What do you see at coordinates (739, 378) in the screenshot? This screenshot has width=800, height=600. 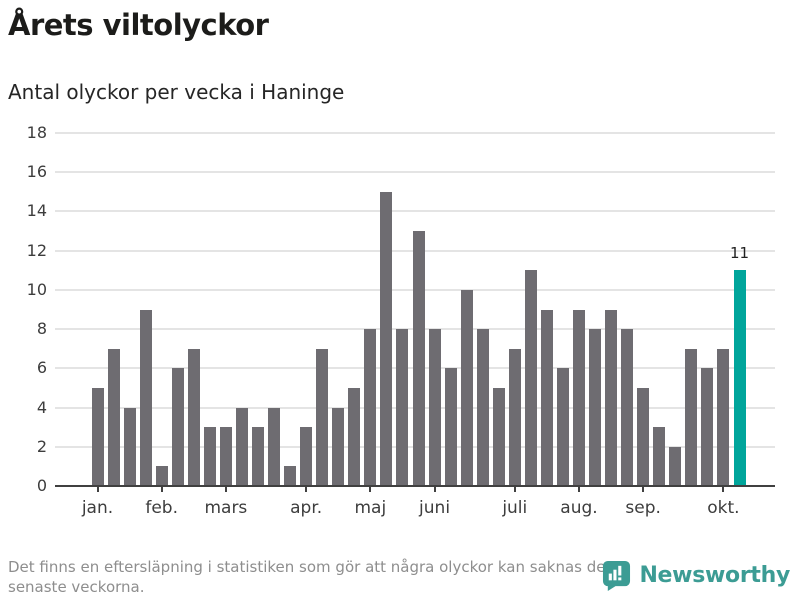 I see `bar-week-highlighted` at bounding box center [739, 378].